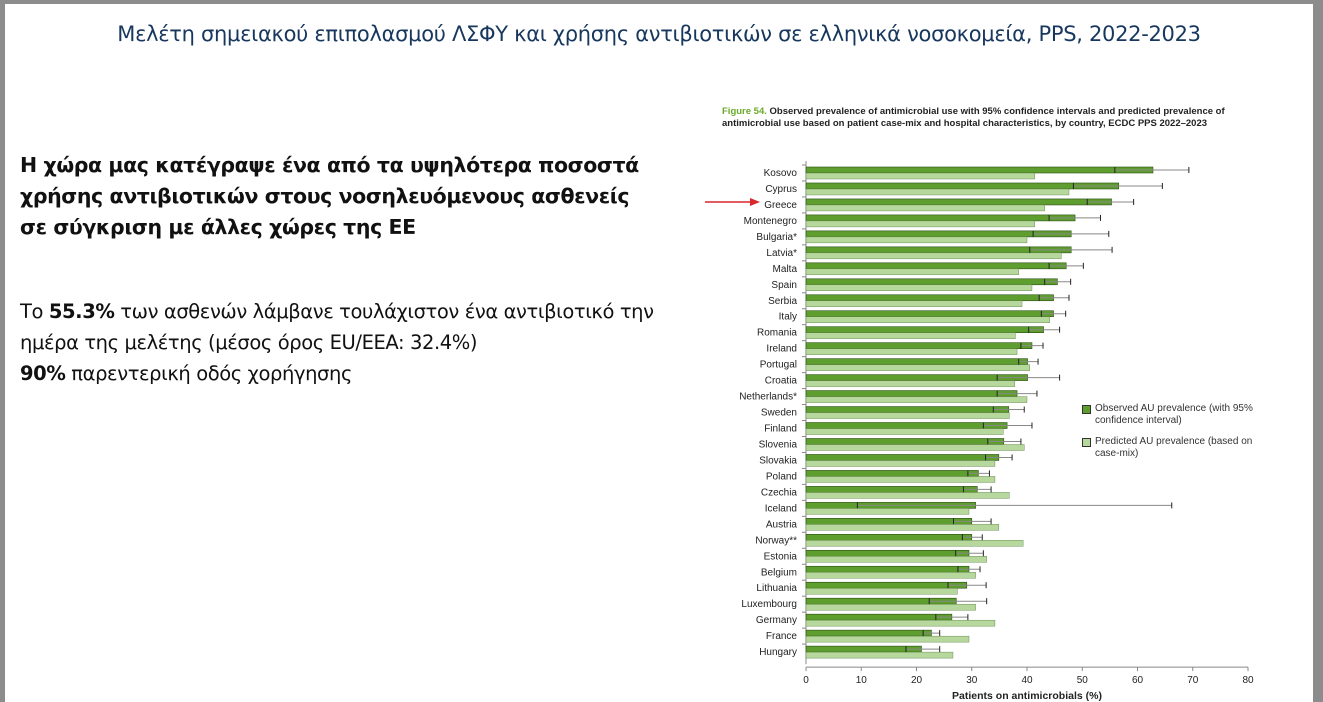  What do you see at coordinates (777, 333) in the screenshot?
I see `country-label: Romania` at bounding box center [777, 333].